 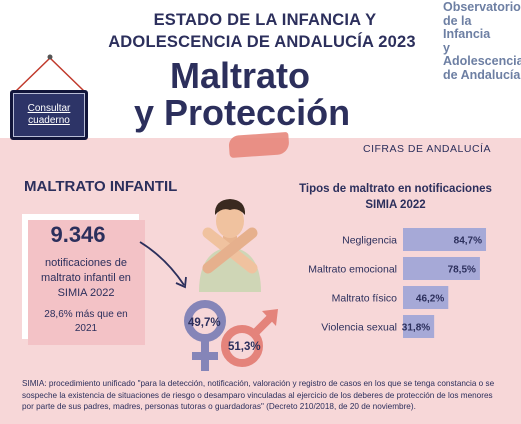 I want to click on consultar-cuaderno-button: Consultar cuaderno, so click(x=49, y=115).